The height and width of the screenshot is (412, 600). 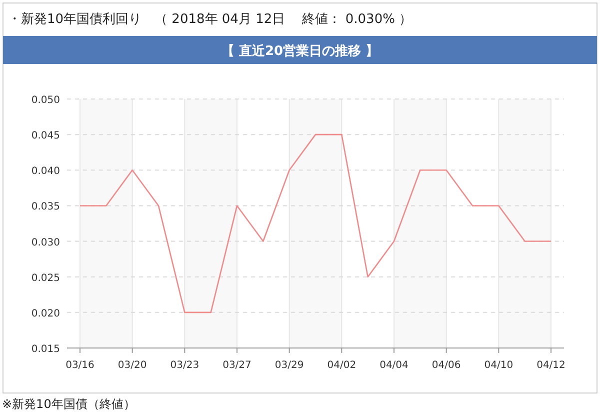 What do you see at coordinates (45, 278) in the screenshot?
I see `y-tick-label: 0.025` at bounding box center [45, 278].